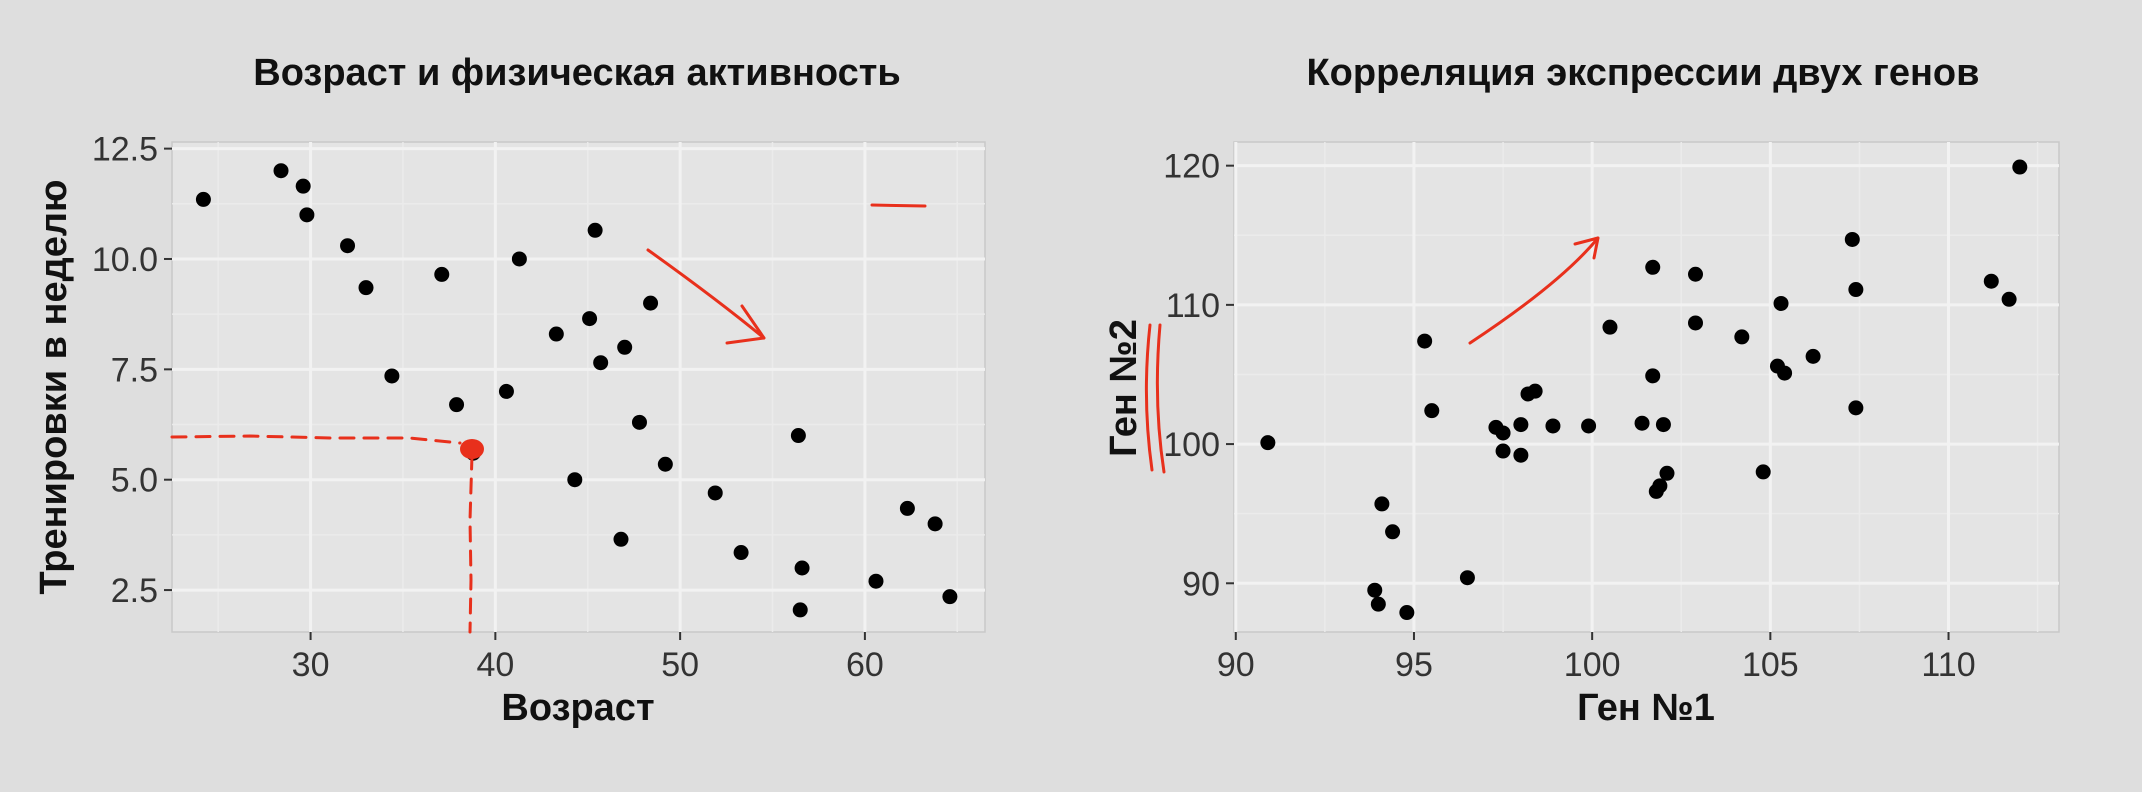 The height and width of the screenshot is (792, 2142). Describe the element at coordinates (1642, 73) in the screenshot. I see `chart-title: Корреляция экспрессии двух генов` at that location.